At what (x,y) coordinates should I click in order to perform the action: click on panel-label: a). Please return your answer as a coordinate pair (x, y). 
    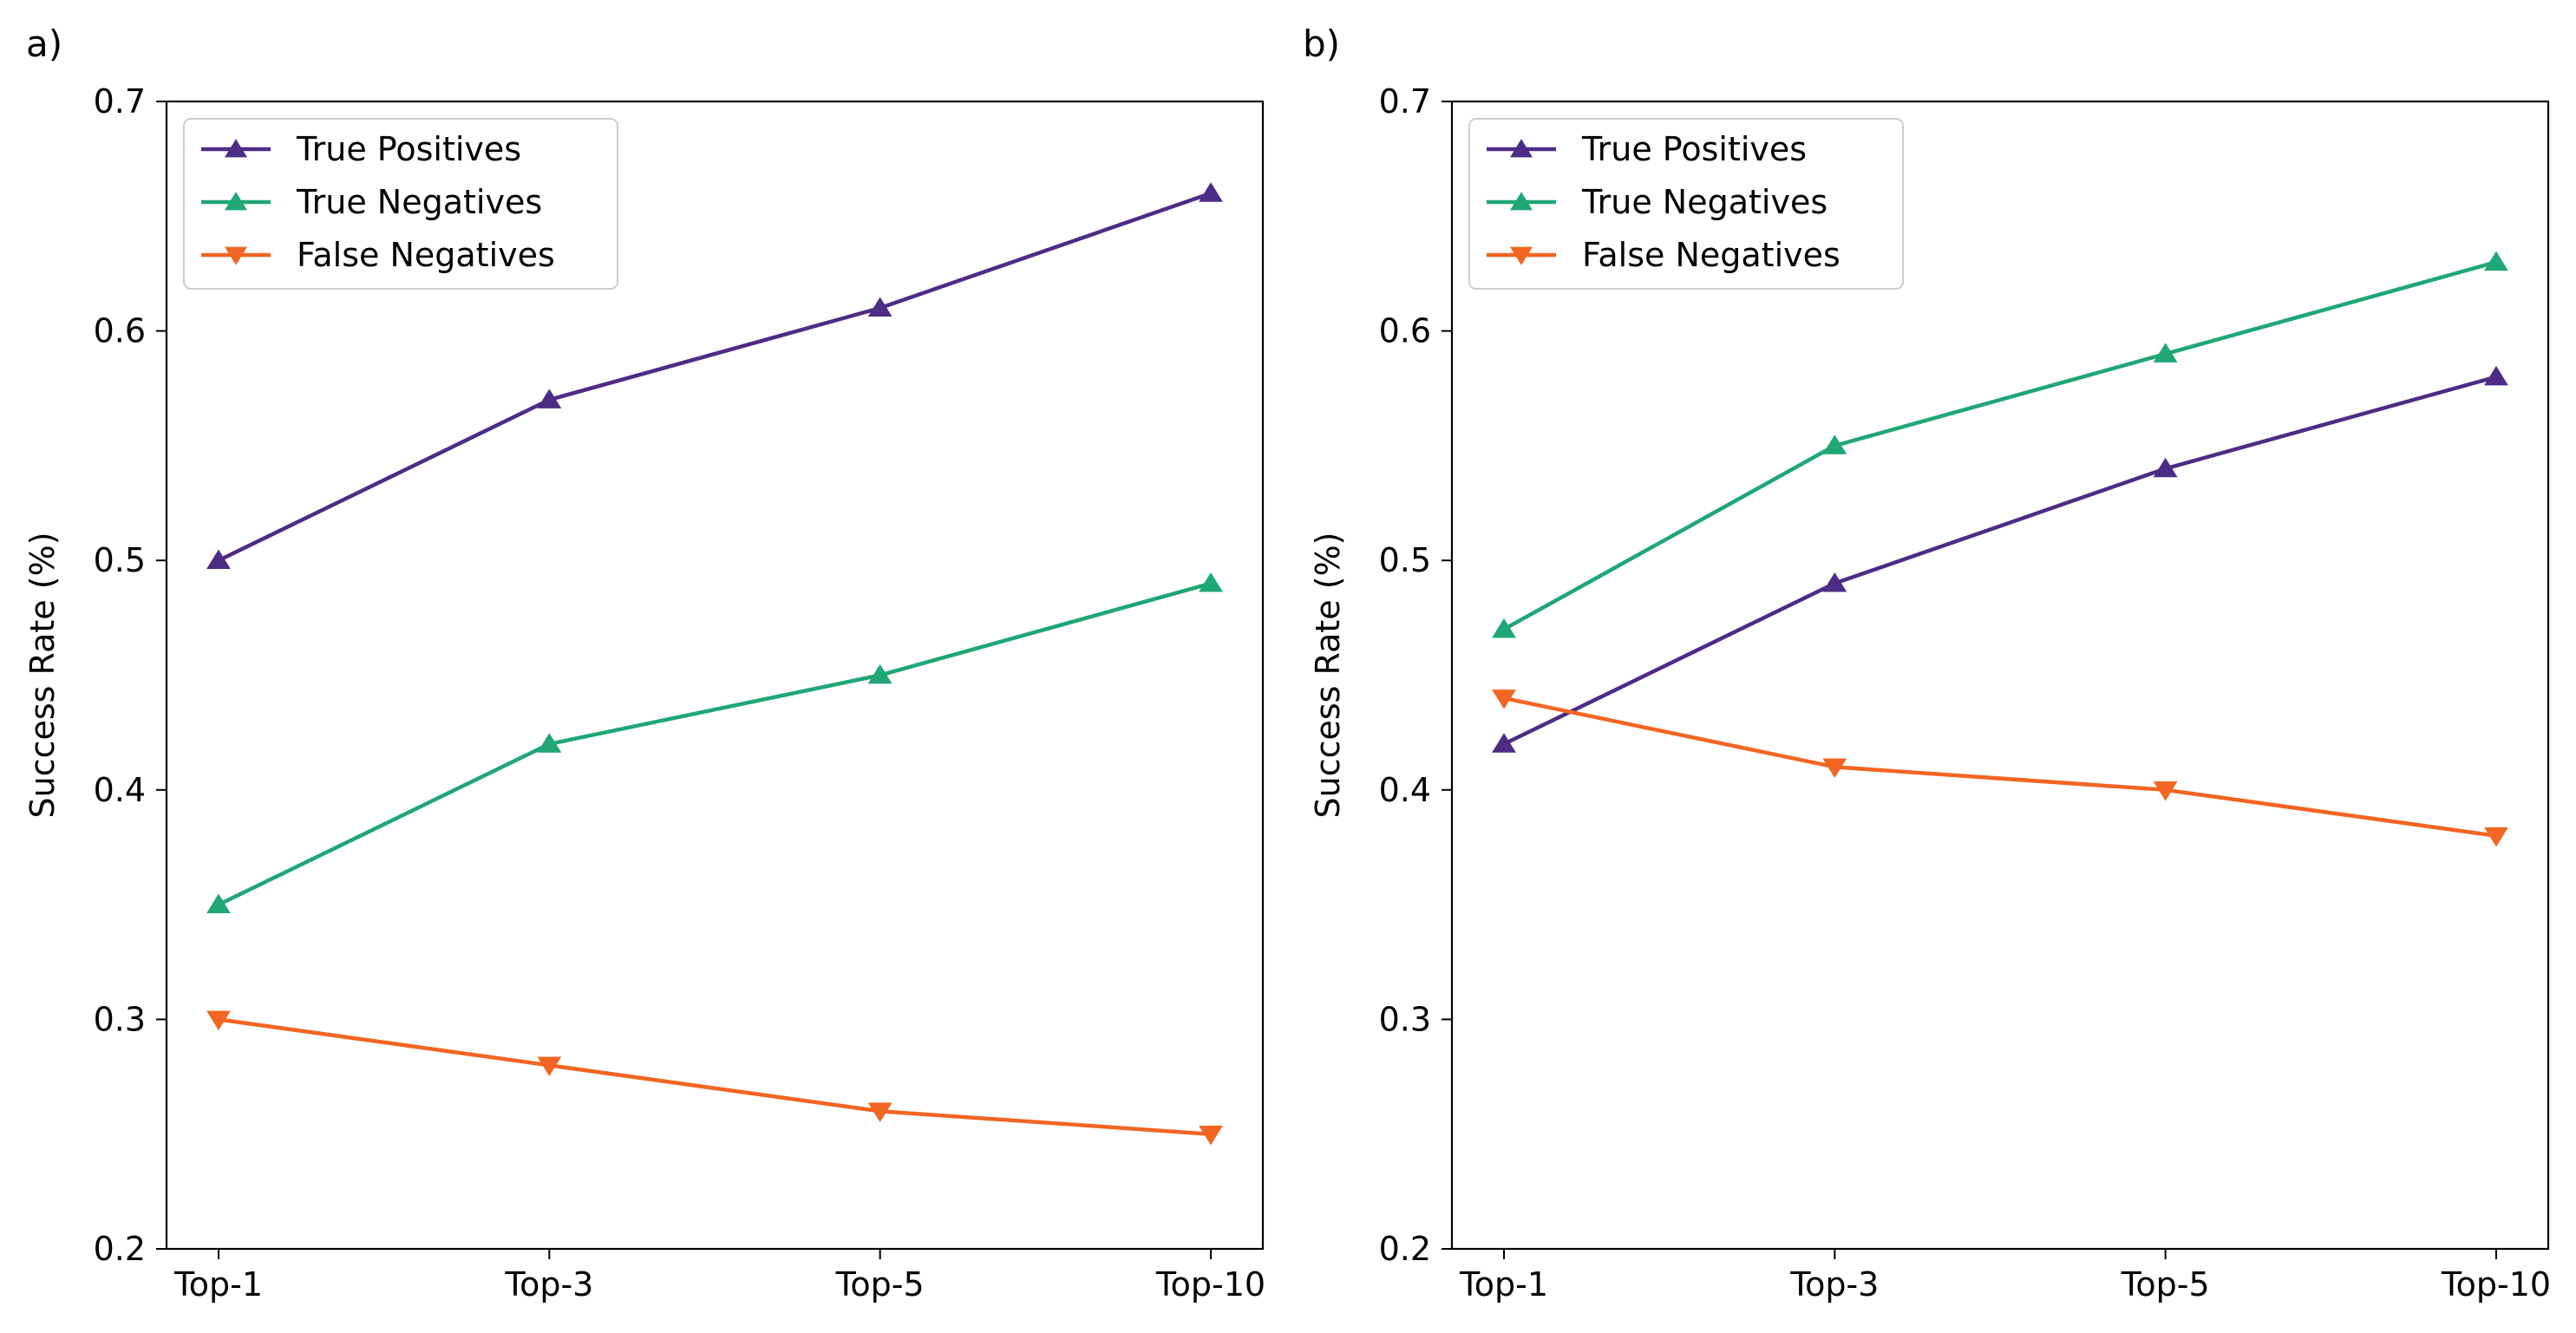
    Looking at the image, I should click on (44, 44).